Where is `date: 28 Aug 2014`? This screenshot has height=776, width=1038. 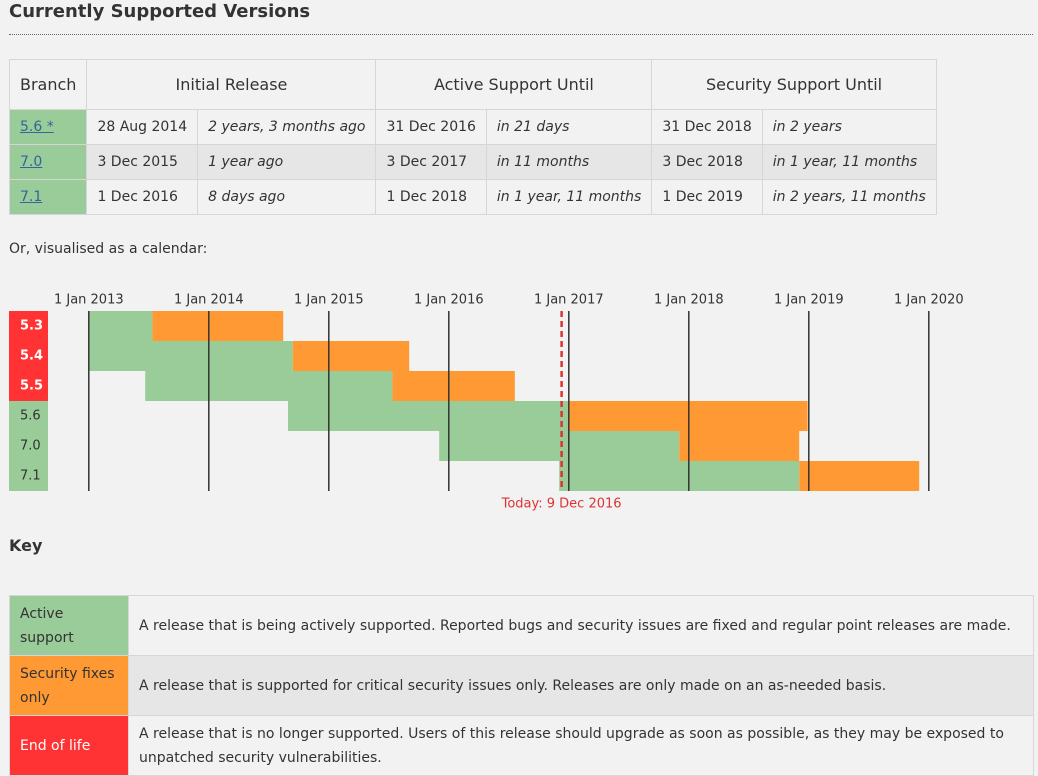 date: 28 Aug 2014 is located at coordinates (142, 127).